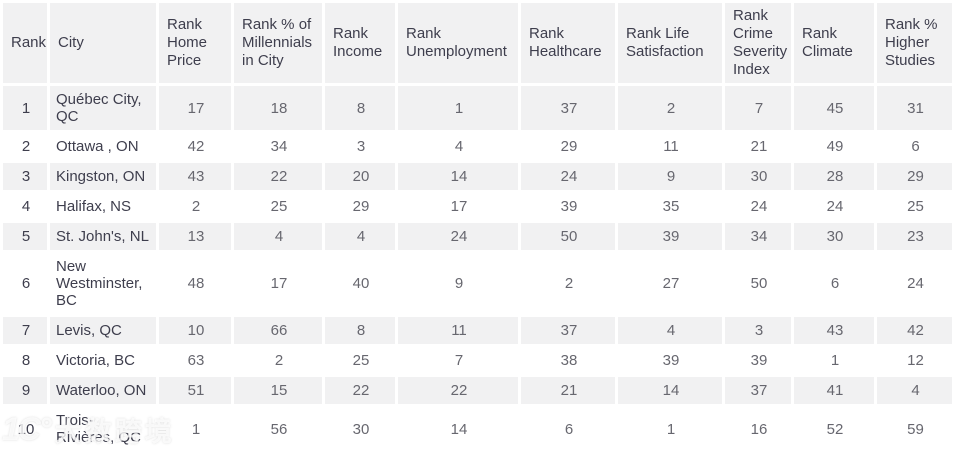 The width and height of the screenshot is (955, 451). I want to click on column-header-0: Rank, so click(25, 43).